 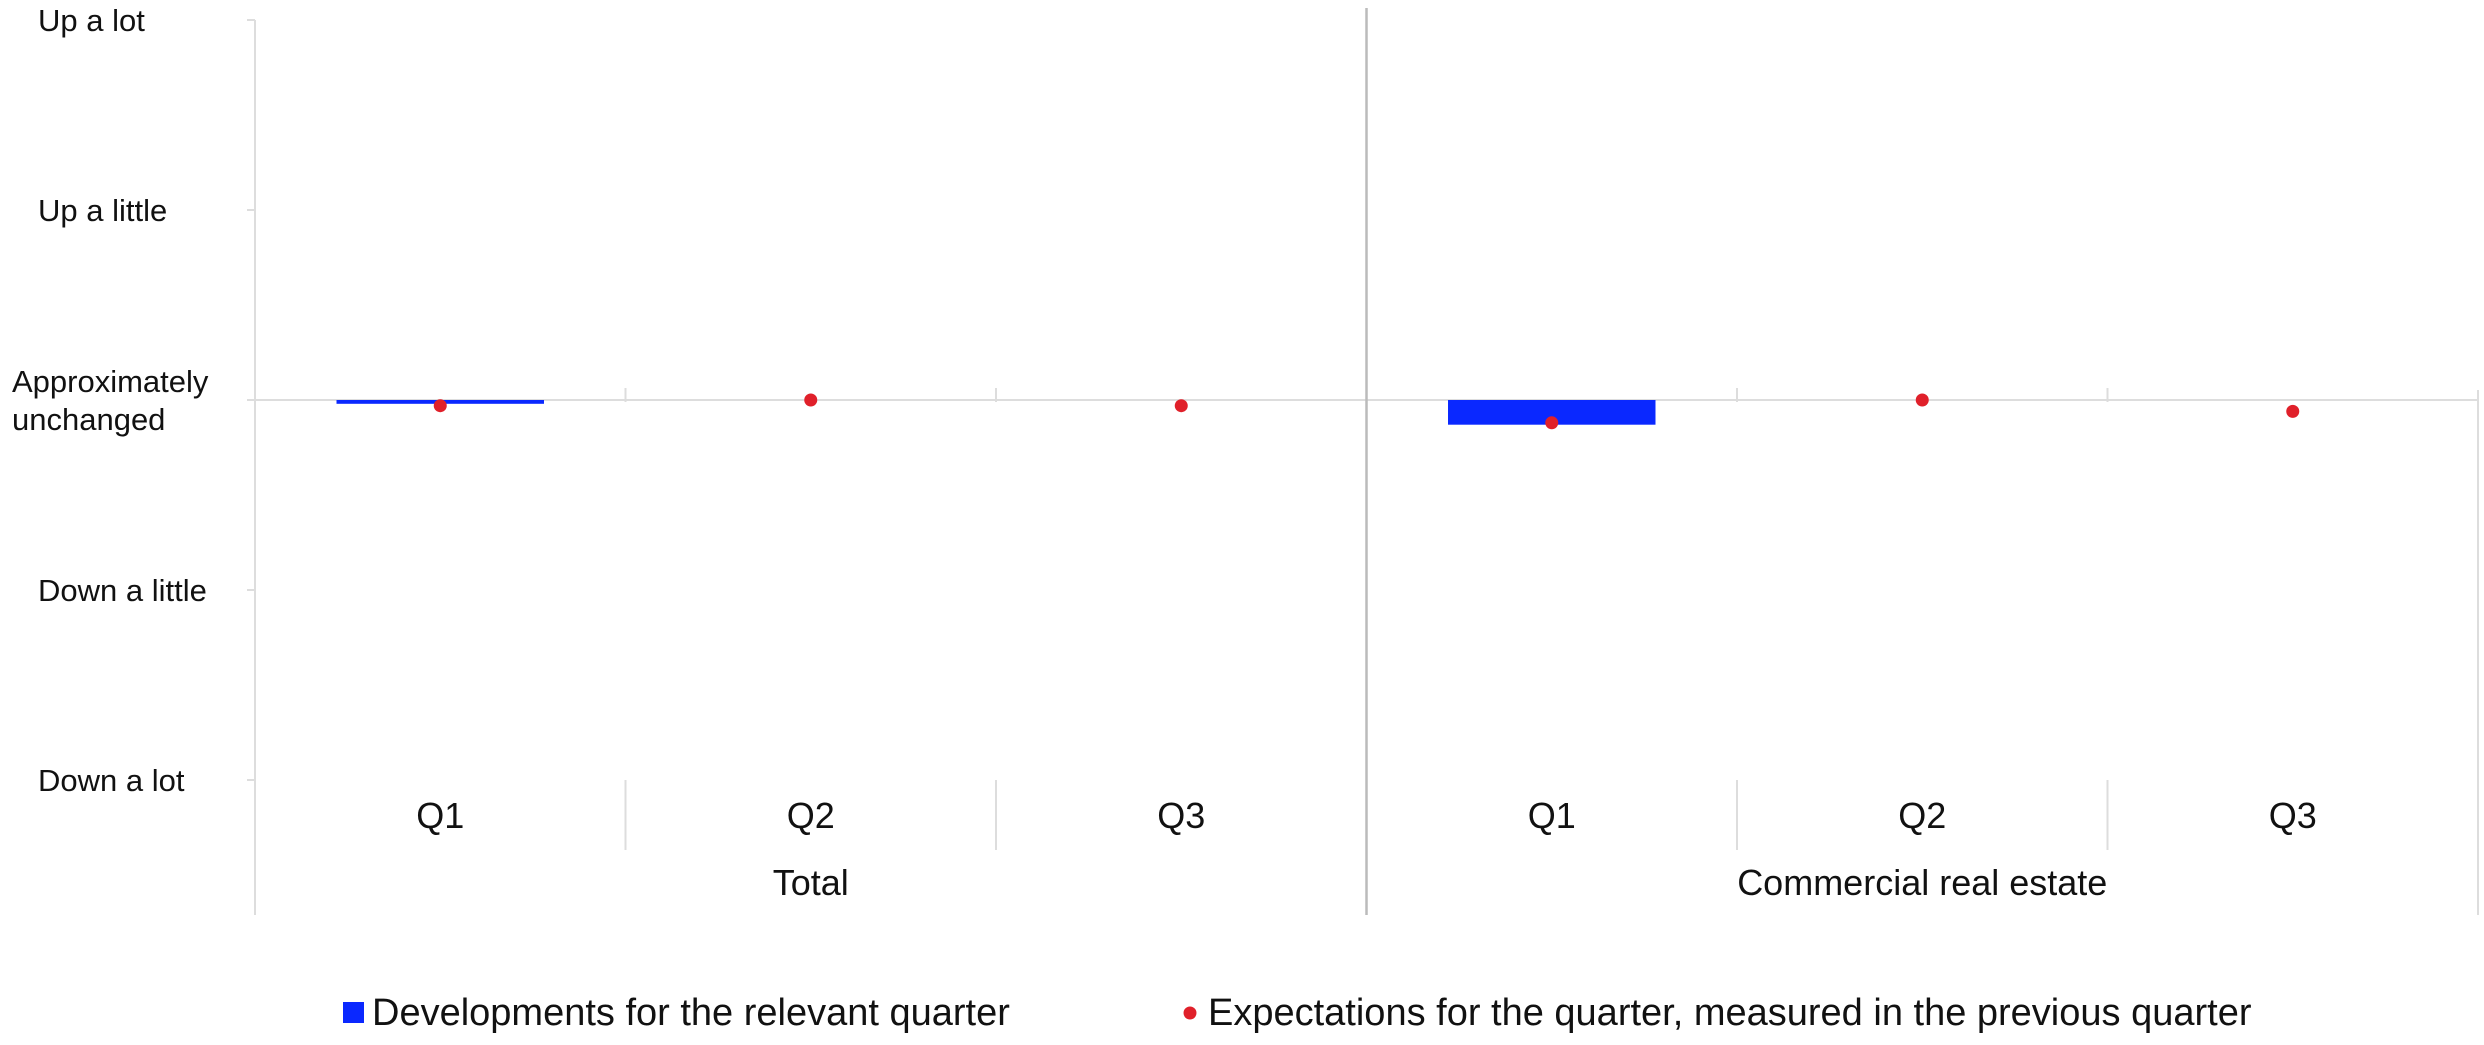 I want to click on bar-series, so click(x=996, y=412).